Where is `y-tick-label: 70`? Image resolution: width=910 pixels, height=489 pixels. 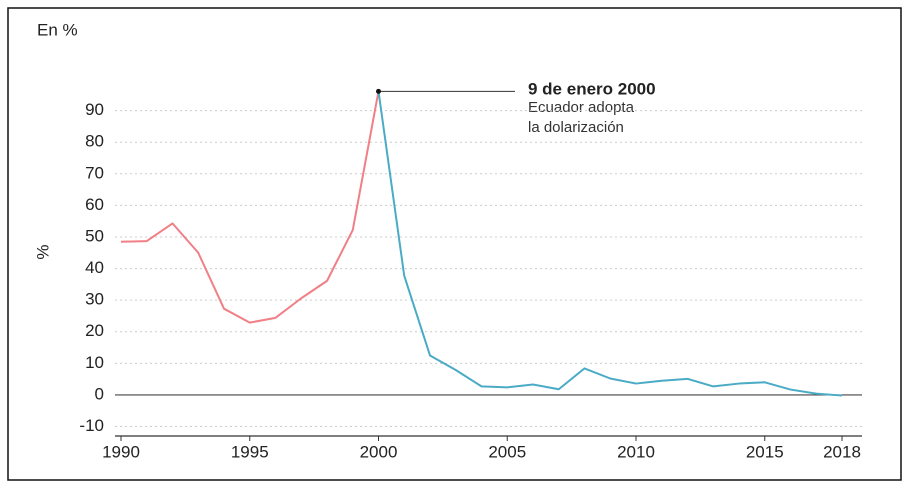 y-tick-label: 70 is located at coordinates (94, 172).